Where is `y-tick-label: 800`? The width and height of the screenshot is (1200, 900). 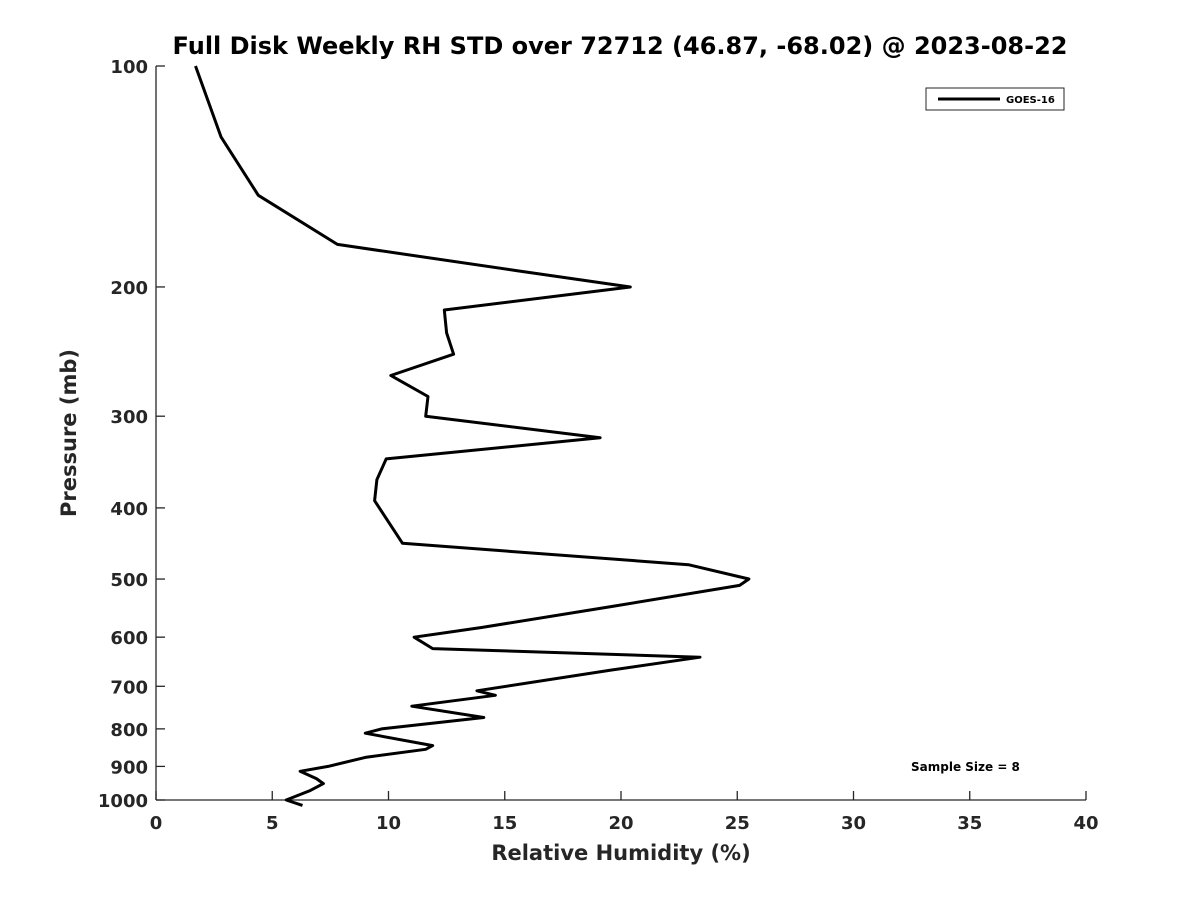
y-tick-label: 800 is located at coordinates (129, 730).